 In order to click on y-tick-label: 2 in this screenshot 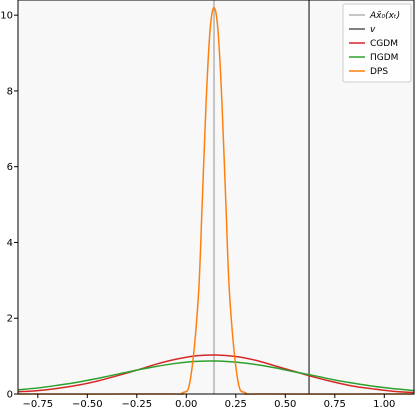, I will do `click(10, 319)`.